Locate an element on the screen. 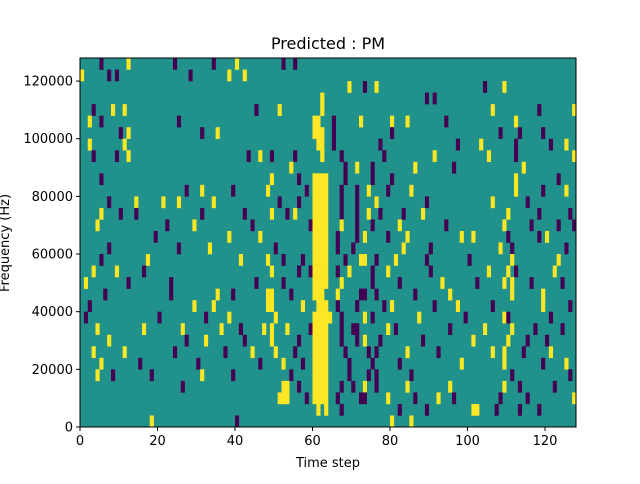 This screenshot has height=484, width=640. y-tick-label: 40000 is located at coordinates (52, 312).